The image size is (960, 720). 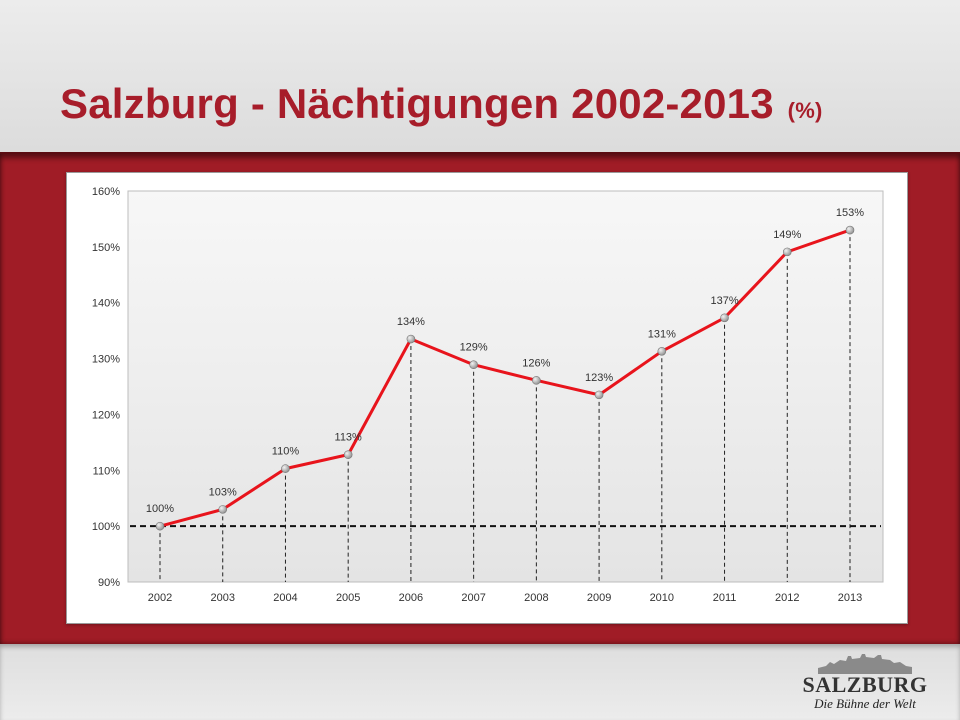 I want to click on footer, so click(x=480, y=682).